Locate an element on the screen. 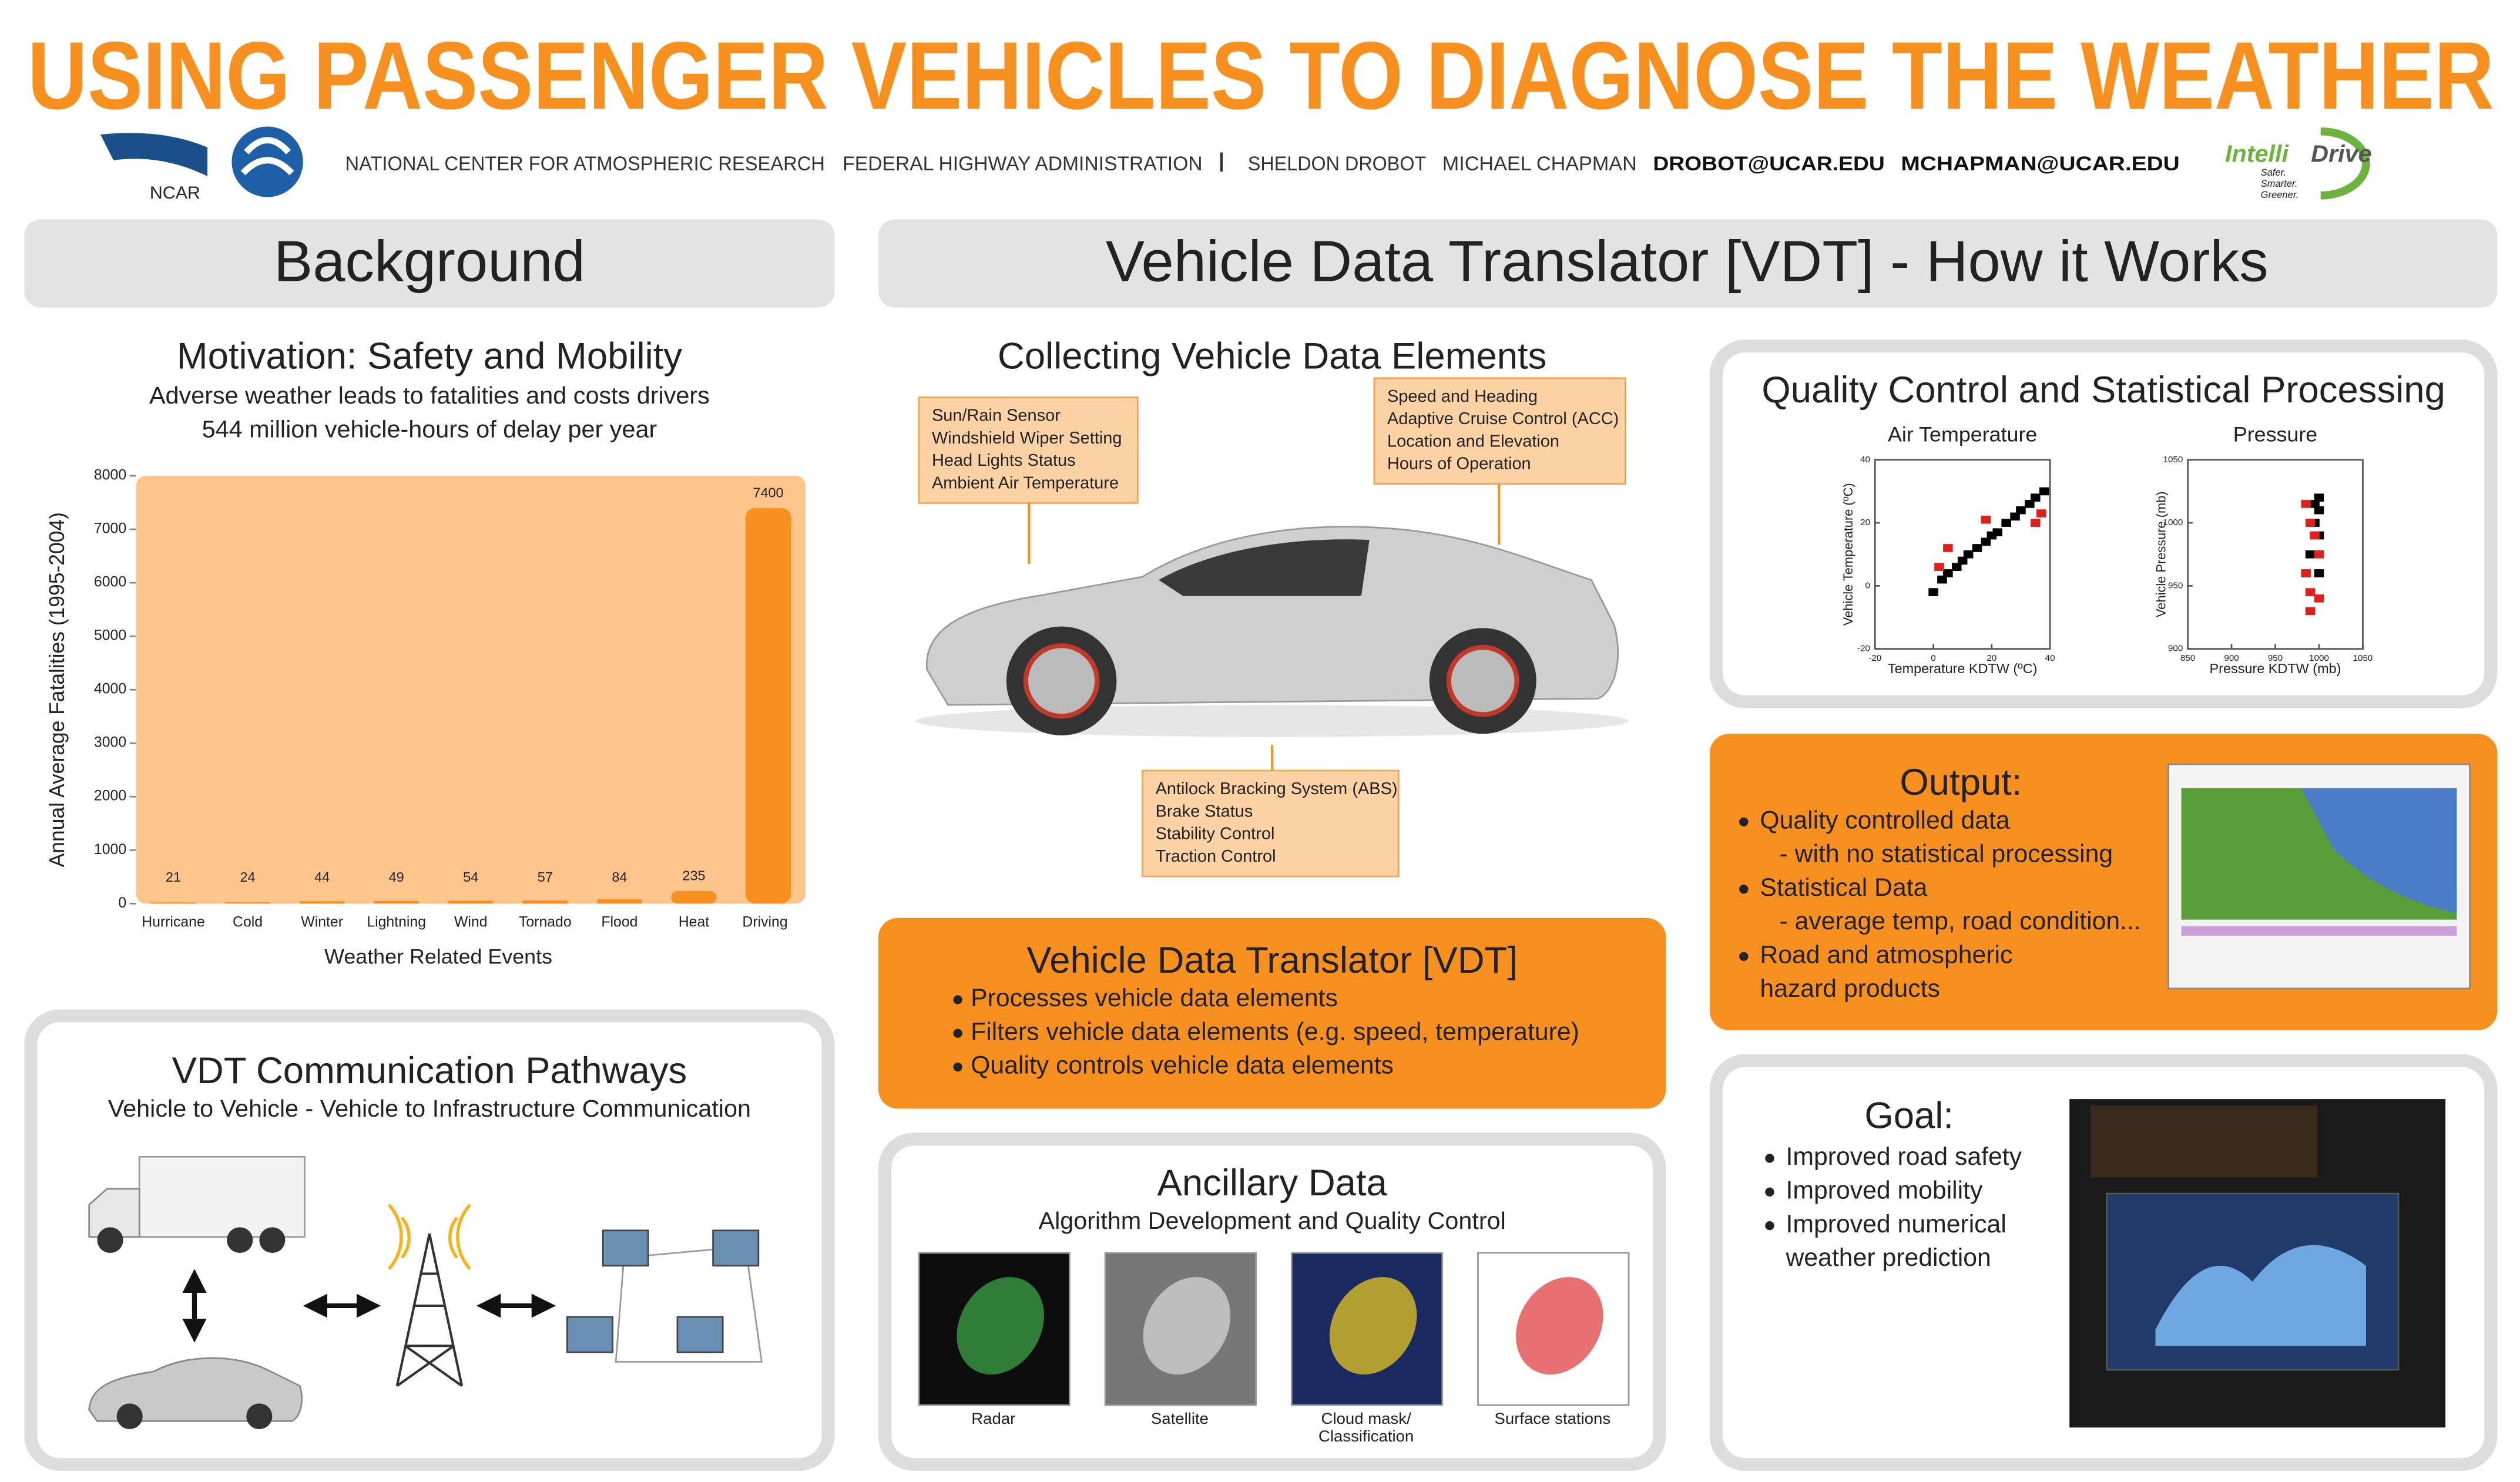  dashboard-photo is located at coordinates (2257, 1263).